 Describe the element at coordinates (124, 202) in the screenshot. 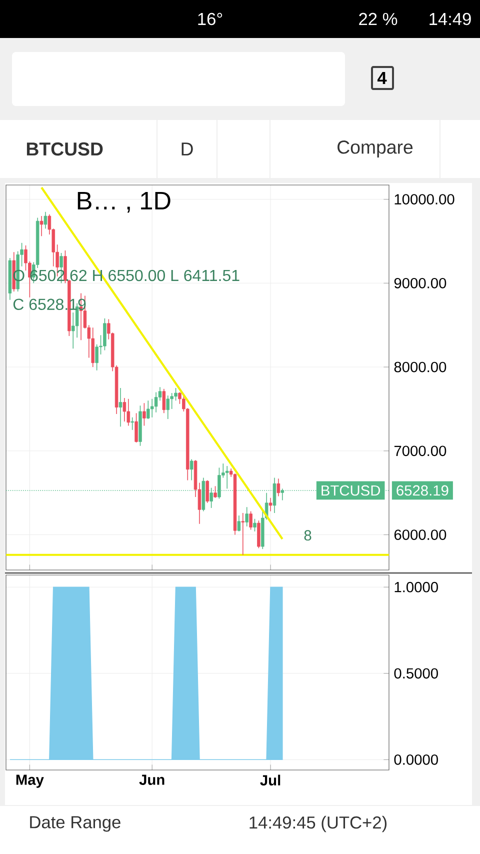

I see `chart-title: B… , 1D` at that location.